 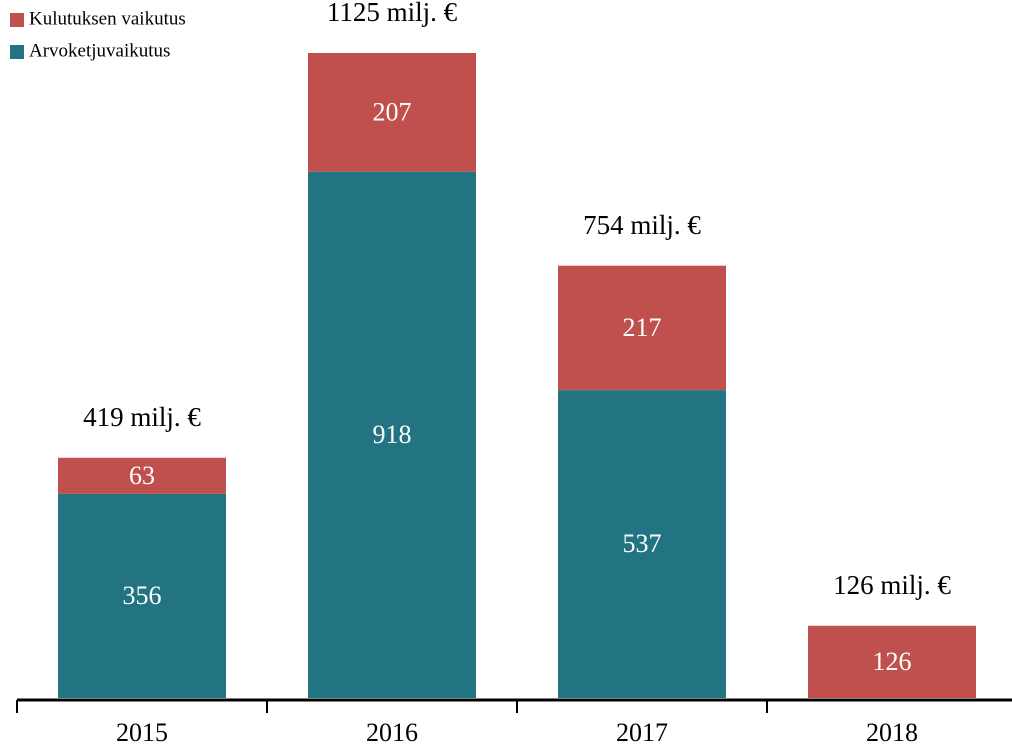 I want to click on x-tick-label: 2016, so click(x=392, y=732).